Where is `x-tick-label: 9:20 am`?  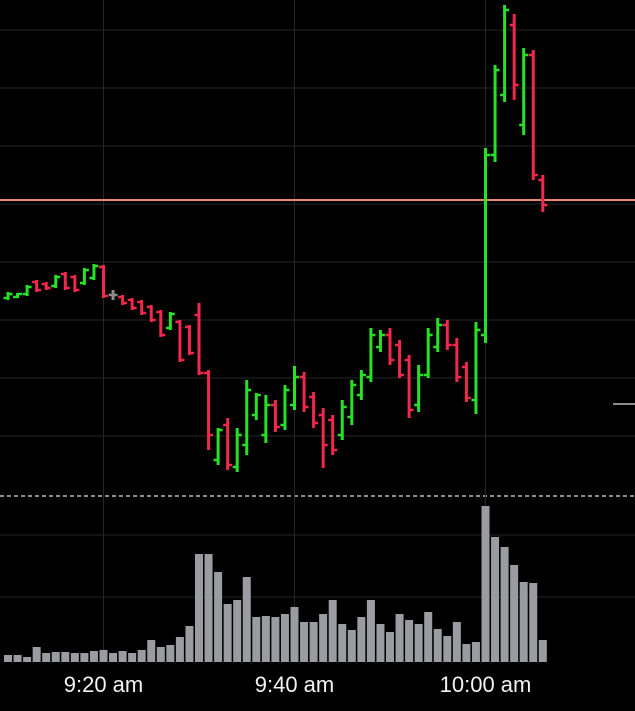 x-tick-label: 9:20 am is located at coordinates (104, 684).